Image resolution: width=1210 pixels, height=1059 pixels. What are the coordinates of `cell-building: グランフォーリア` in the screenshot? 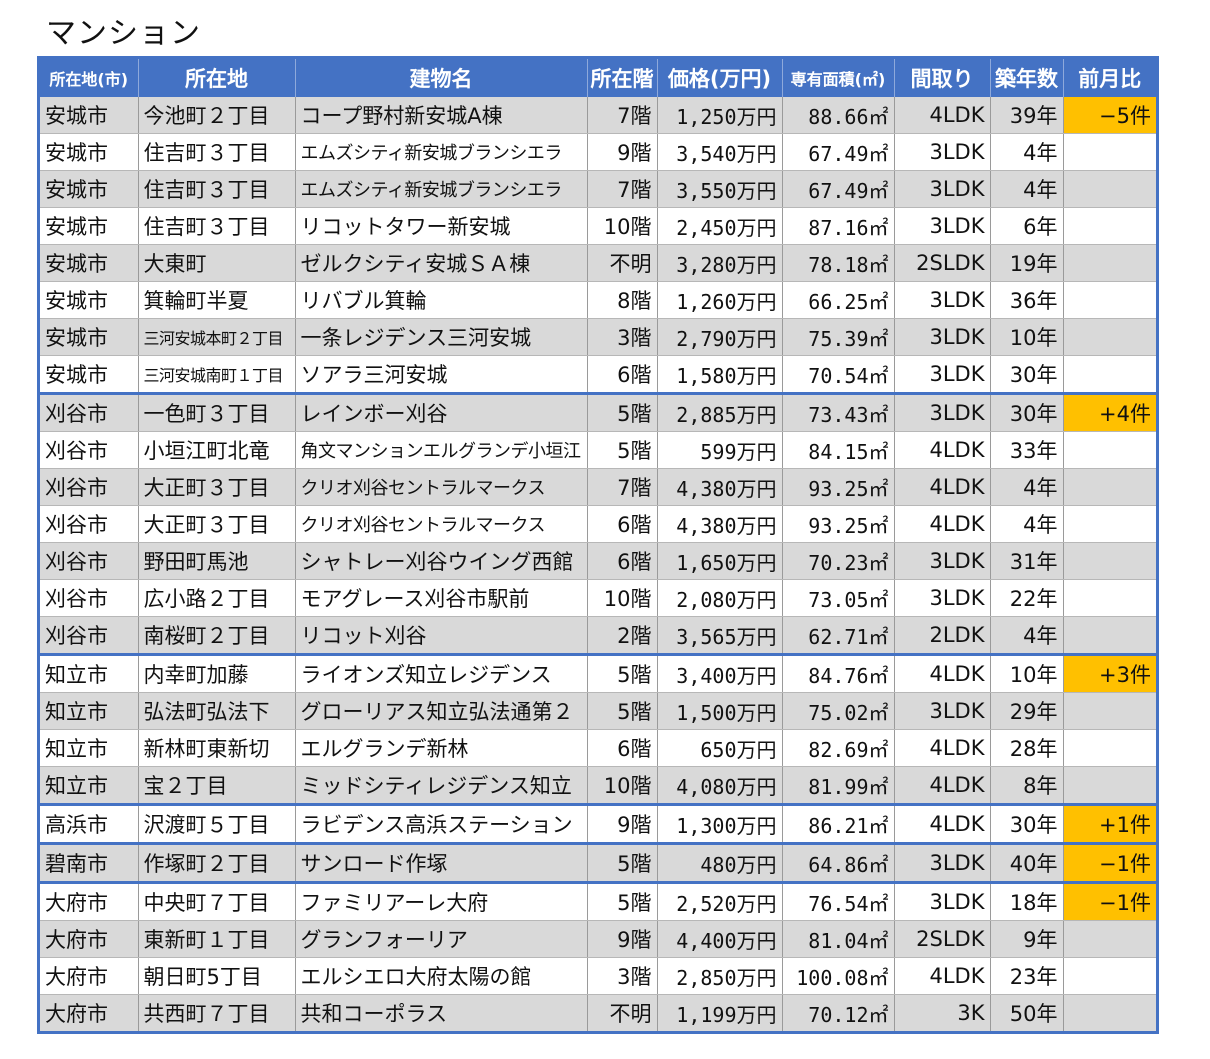 It's located at (441, 939).